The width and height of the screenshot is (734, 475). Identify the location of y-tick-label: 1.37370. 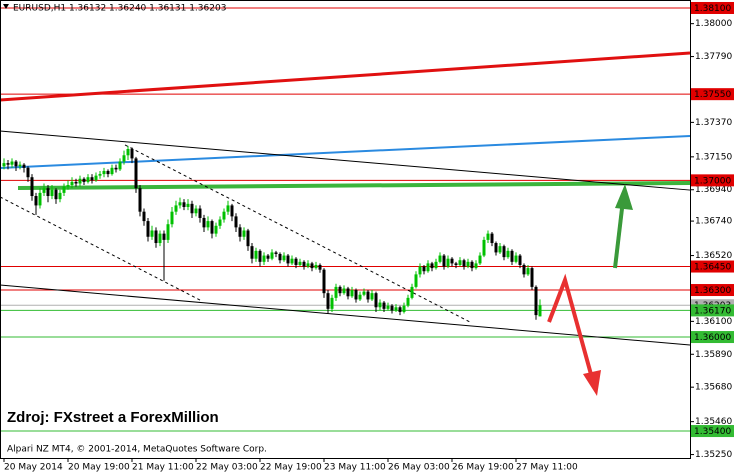
(713, 123).